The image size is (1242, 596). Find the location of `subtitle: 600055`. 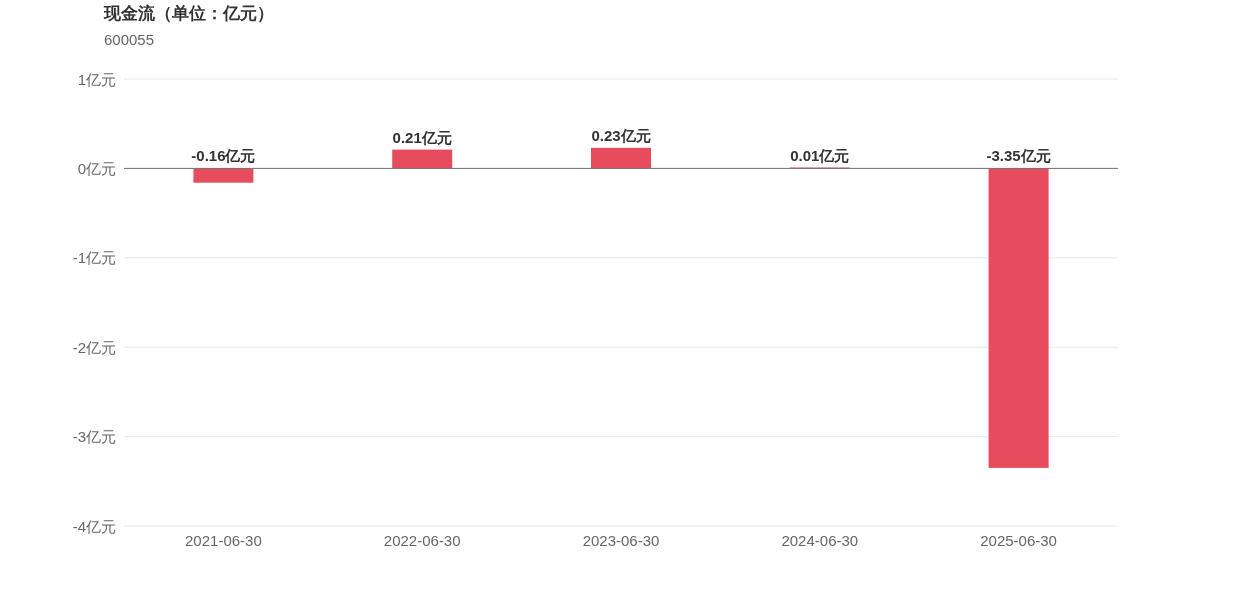

subtitle: 600055 is located at coordinates (129, 39).